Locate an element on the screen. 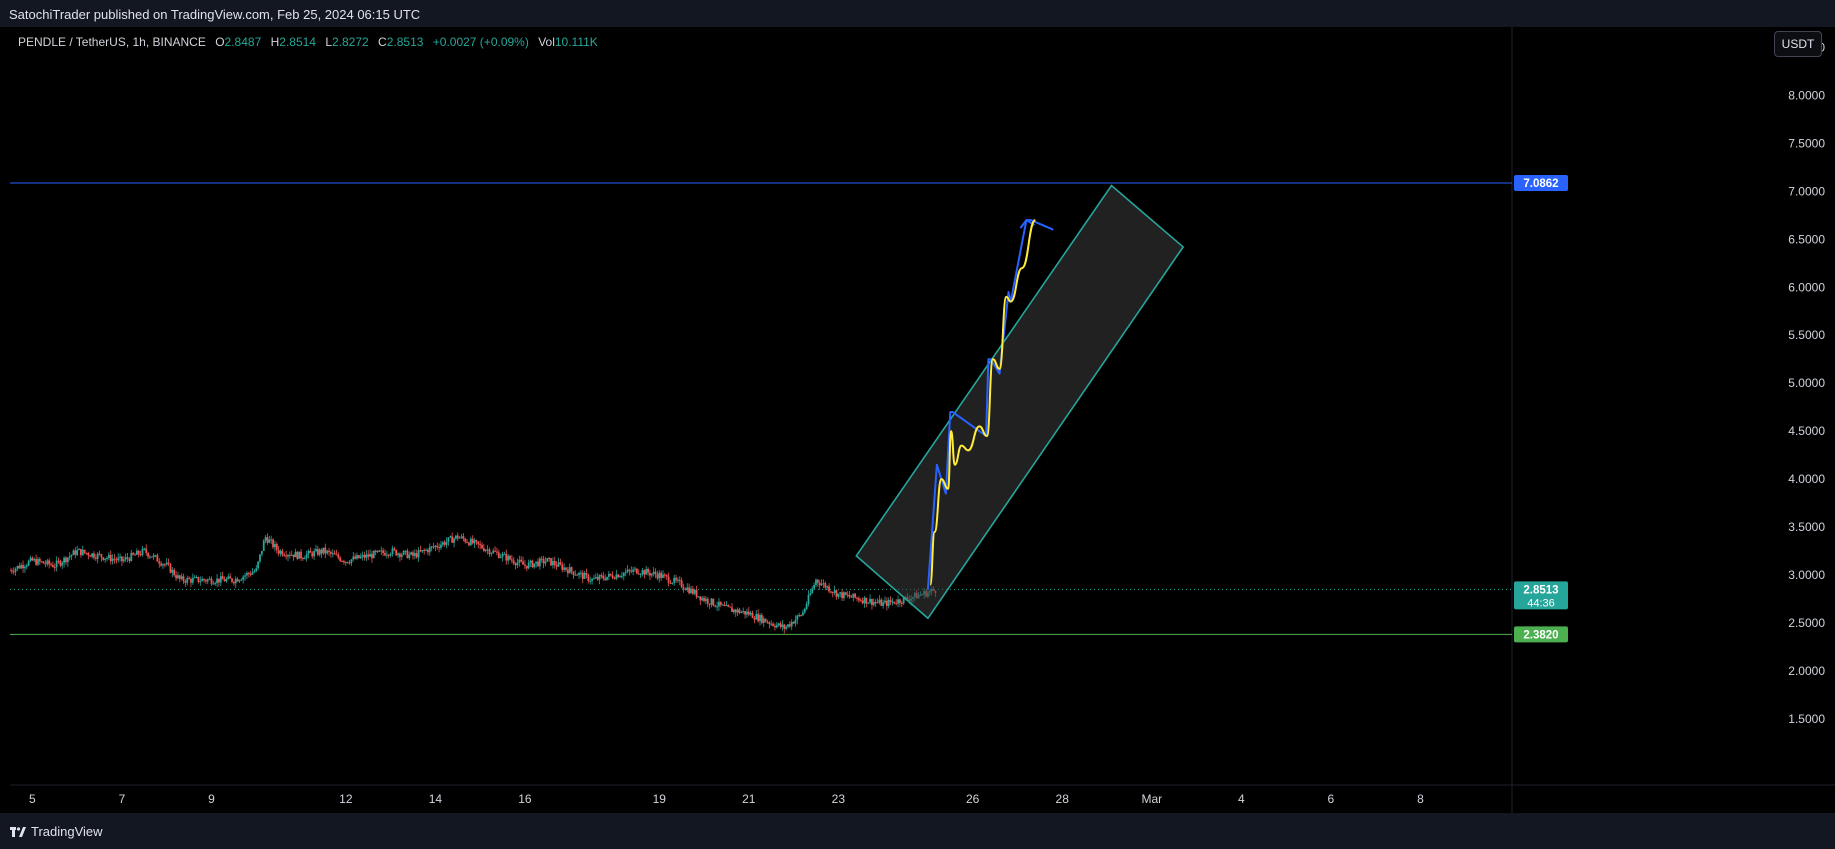 The width and height of the screenshot is (1835, 849). x-tick-label: 28 is located at coordinates (1063, 799).